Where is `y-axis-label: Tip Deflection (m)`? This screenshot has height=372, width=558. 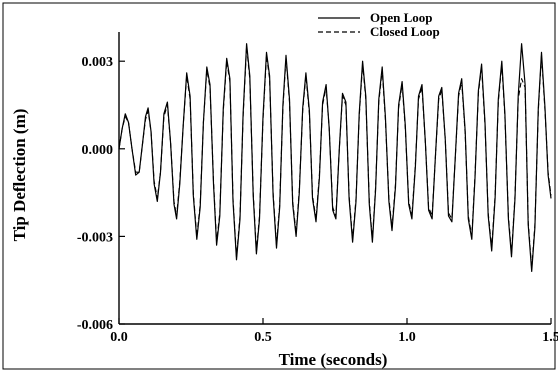 y-axis-label: Tip Deflection (m) is located at coordinates (19, 175).